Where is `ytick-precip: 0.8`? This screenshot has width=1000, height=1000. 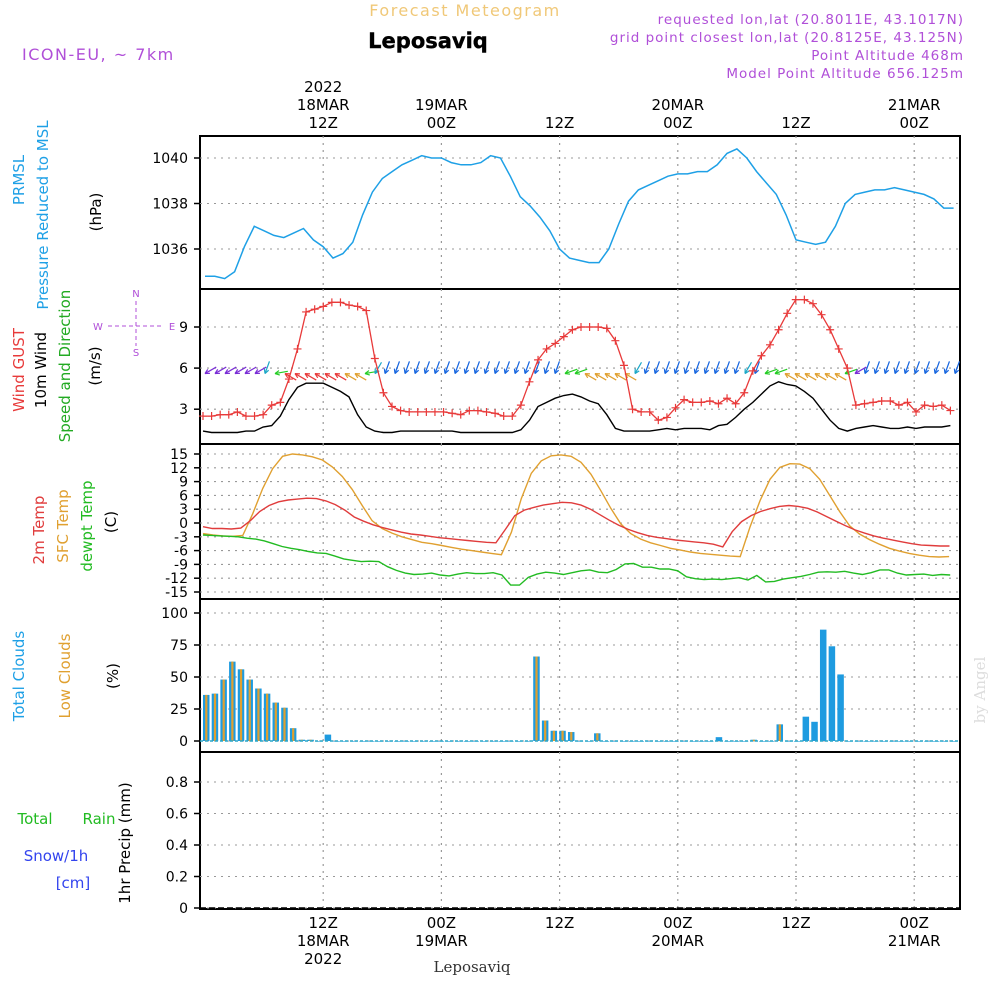
ytick-precip: 0.8 is located at coordinates (177, 783).